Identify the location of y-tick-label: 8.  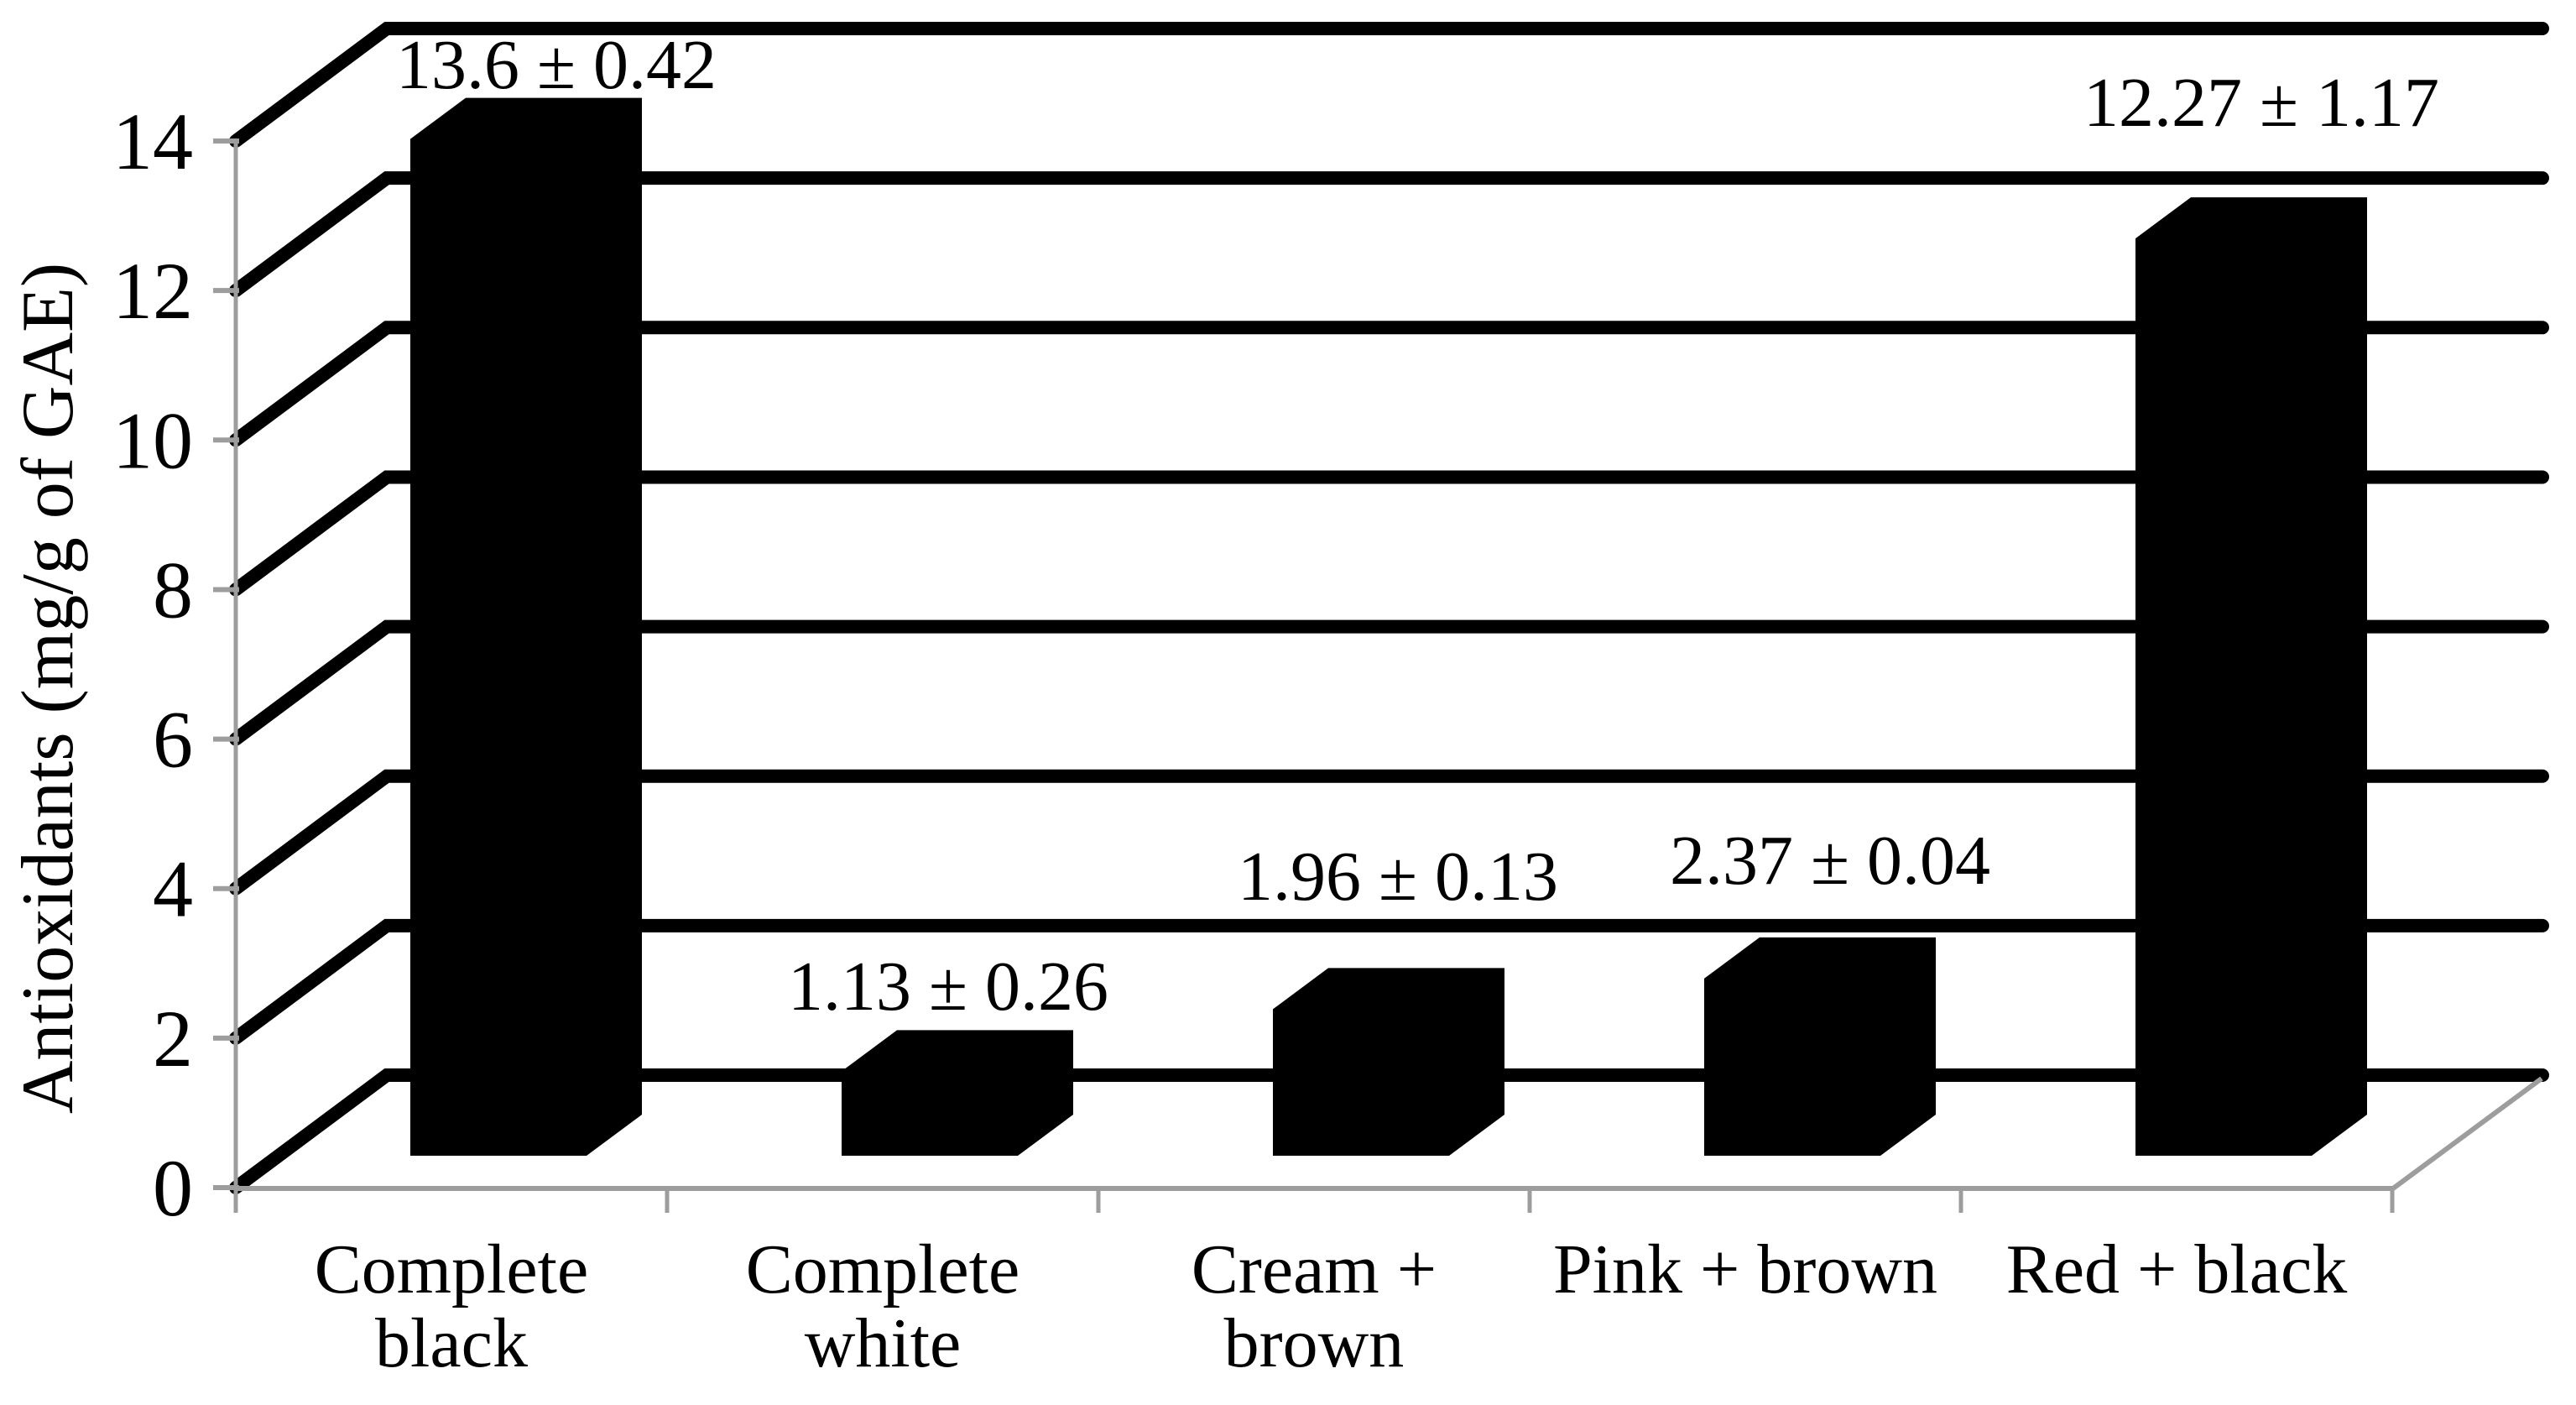
(173, 590).